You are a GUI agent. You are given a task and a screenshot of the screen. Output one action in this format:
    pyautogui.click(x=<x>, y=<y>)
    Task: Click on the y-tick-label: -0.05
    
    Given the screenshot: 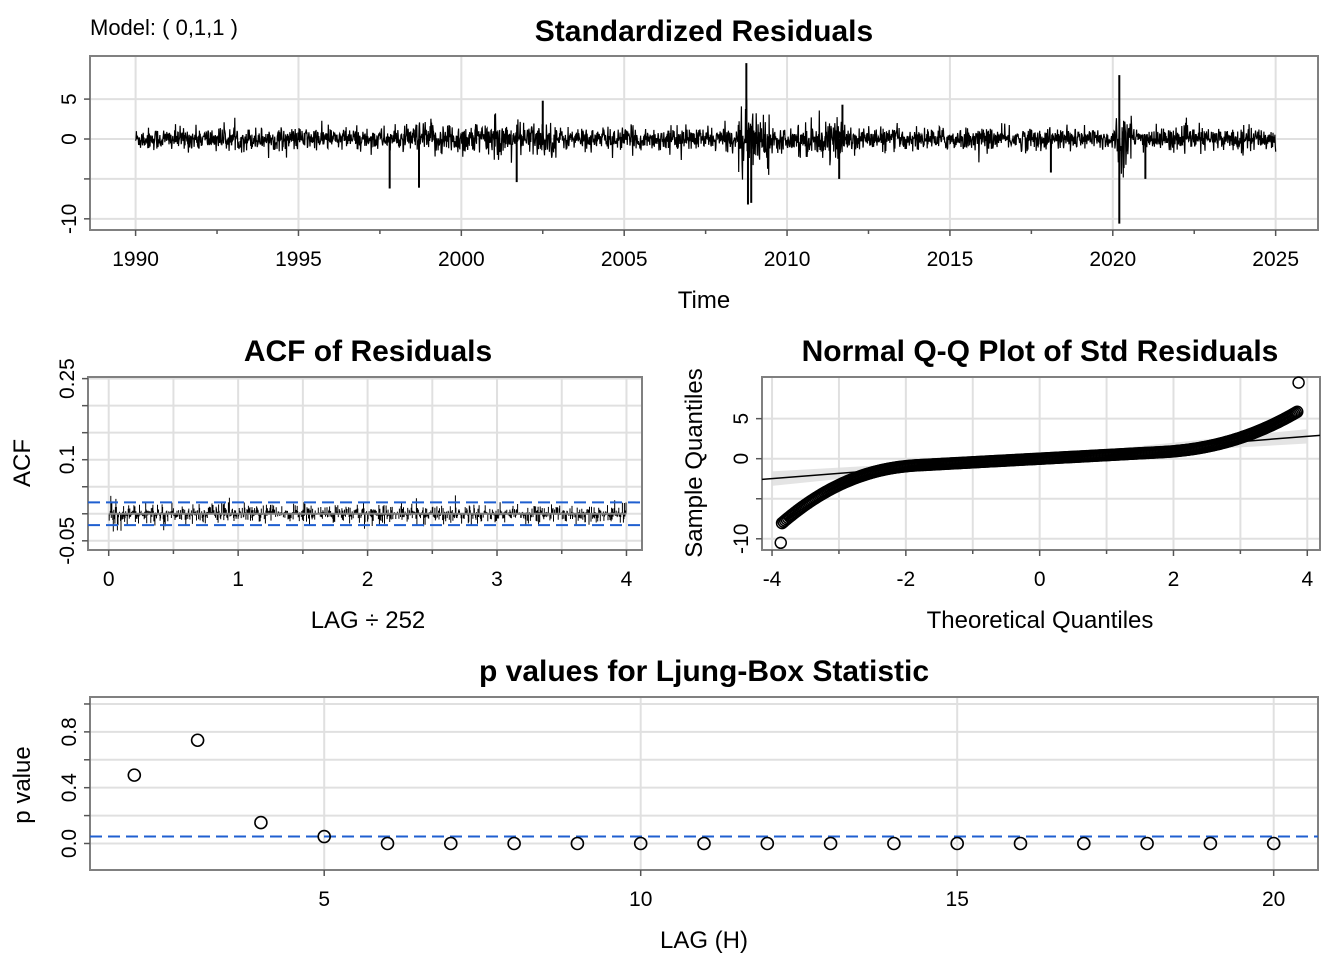 What is the action you would take?
    pyautogui.click(x=67, y=541)
    